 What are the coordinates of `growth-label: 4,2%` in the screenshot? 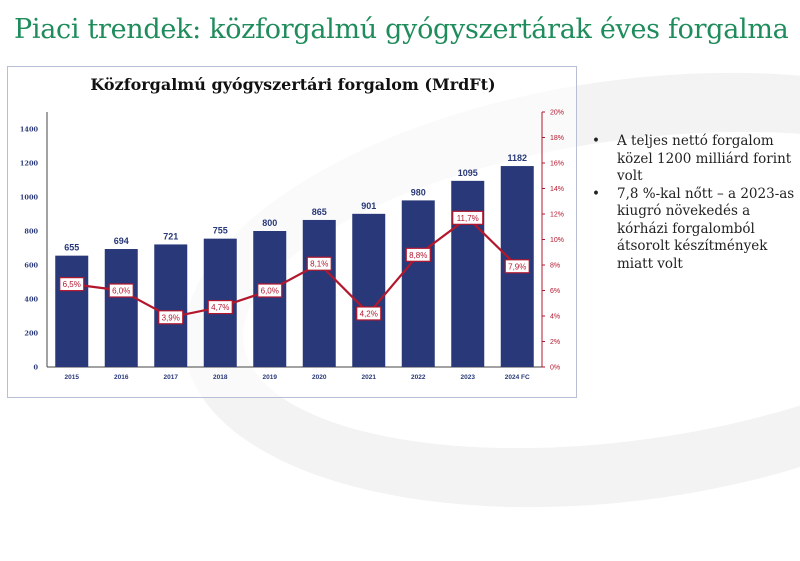 It's located at (369, 313).